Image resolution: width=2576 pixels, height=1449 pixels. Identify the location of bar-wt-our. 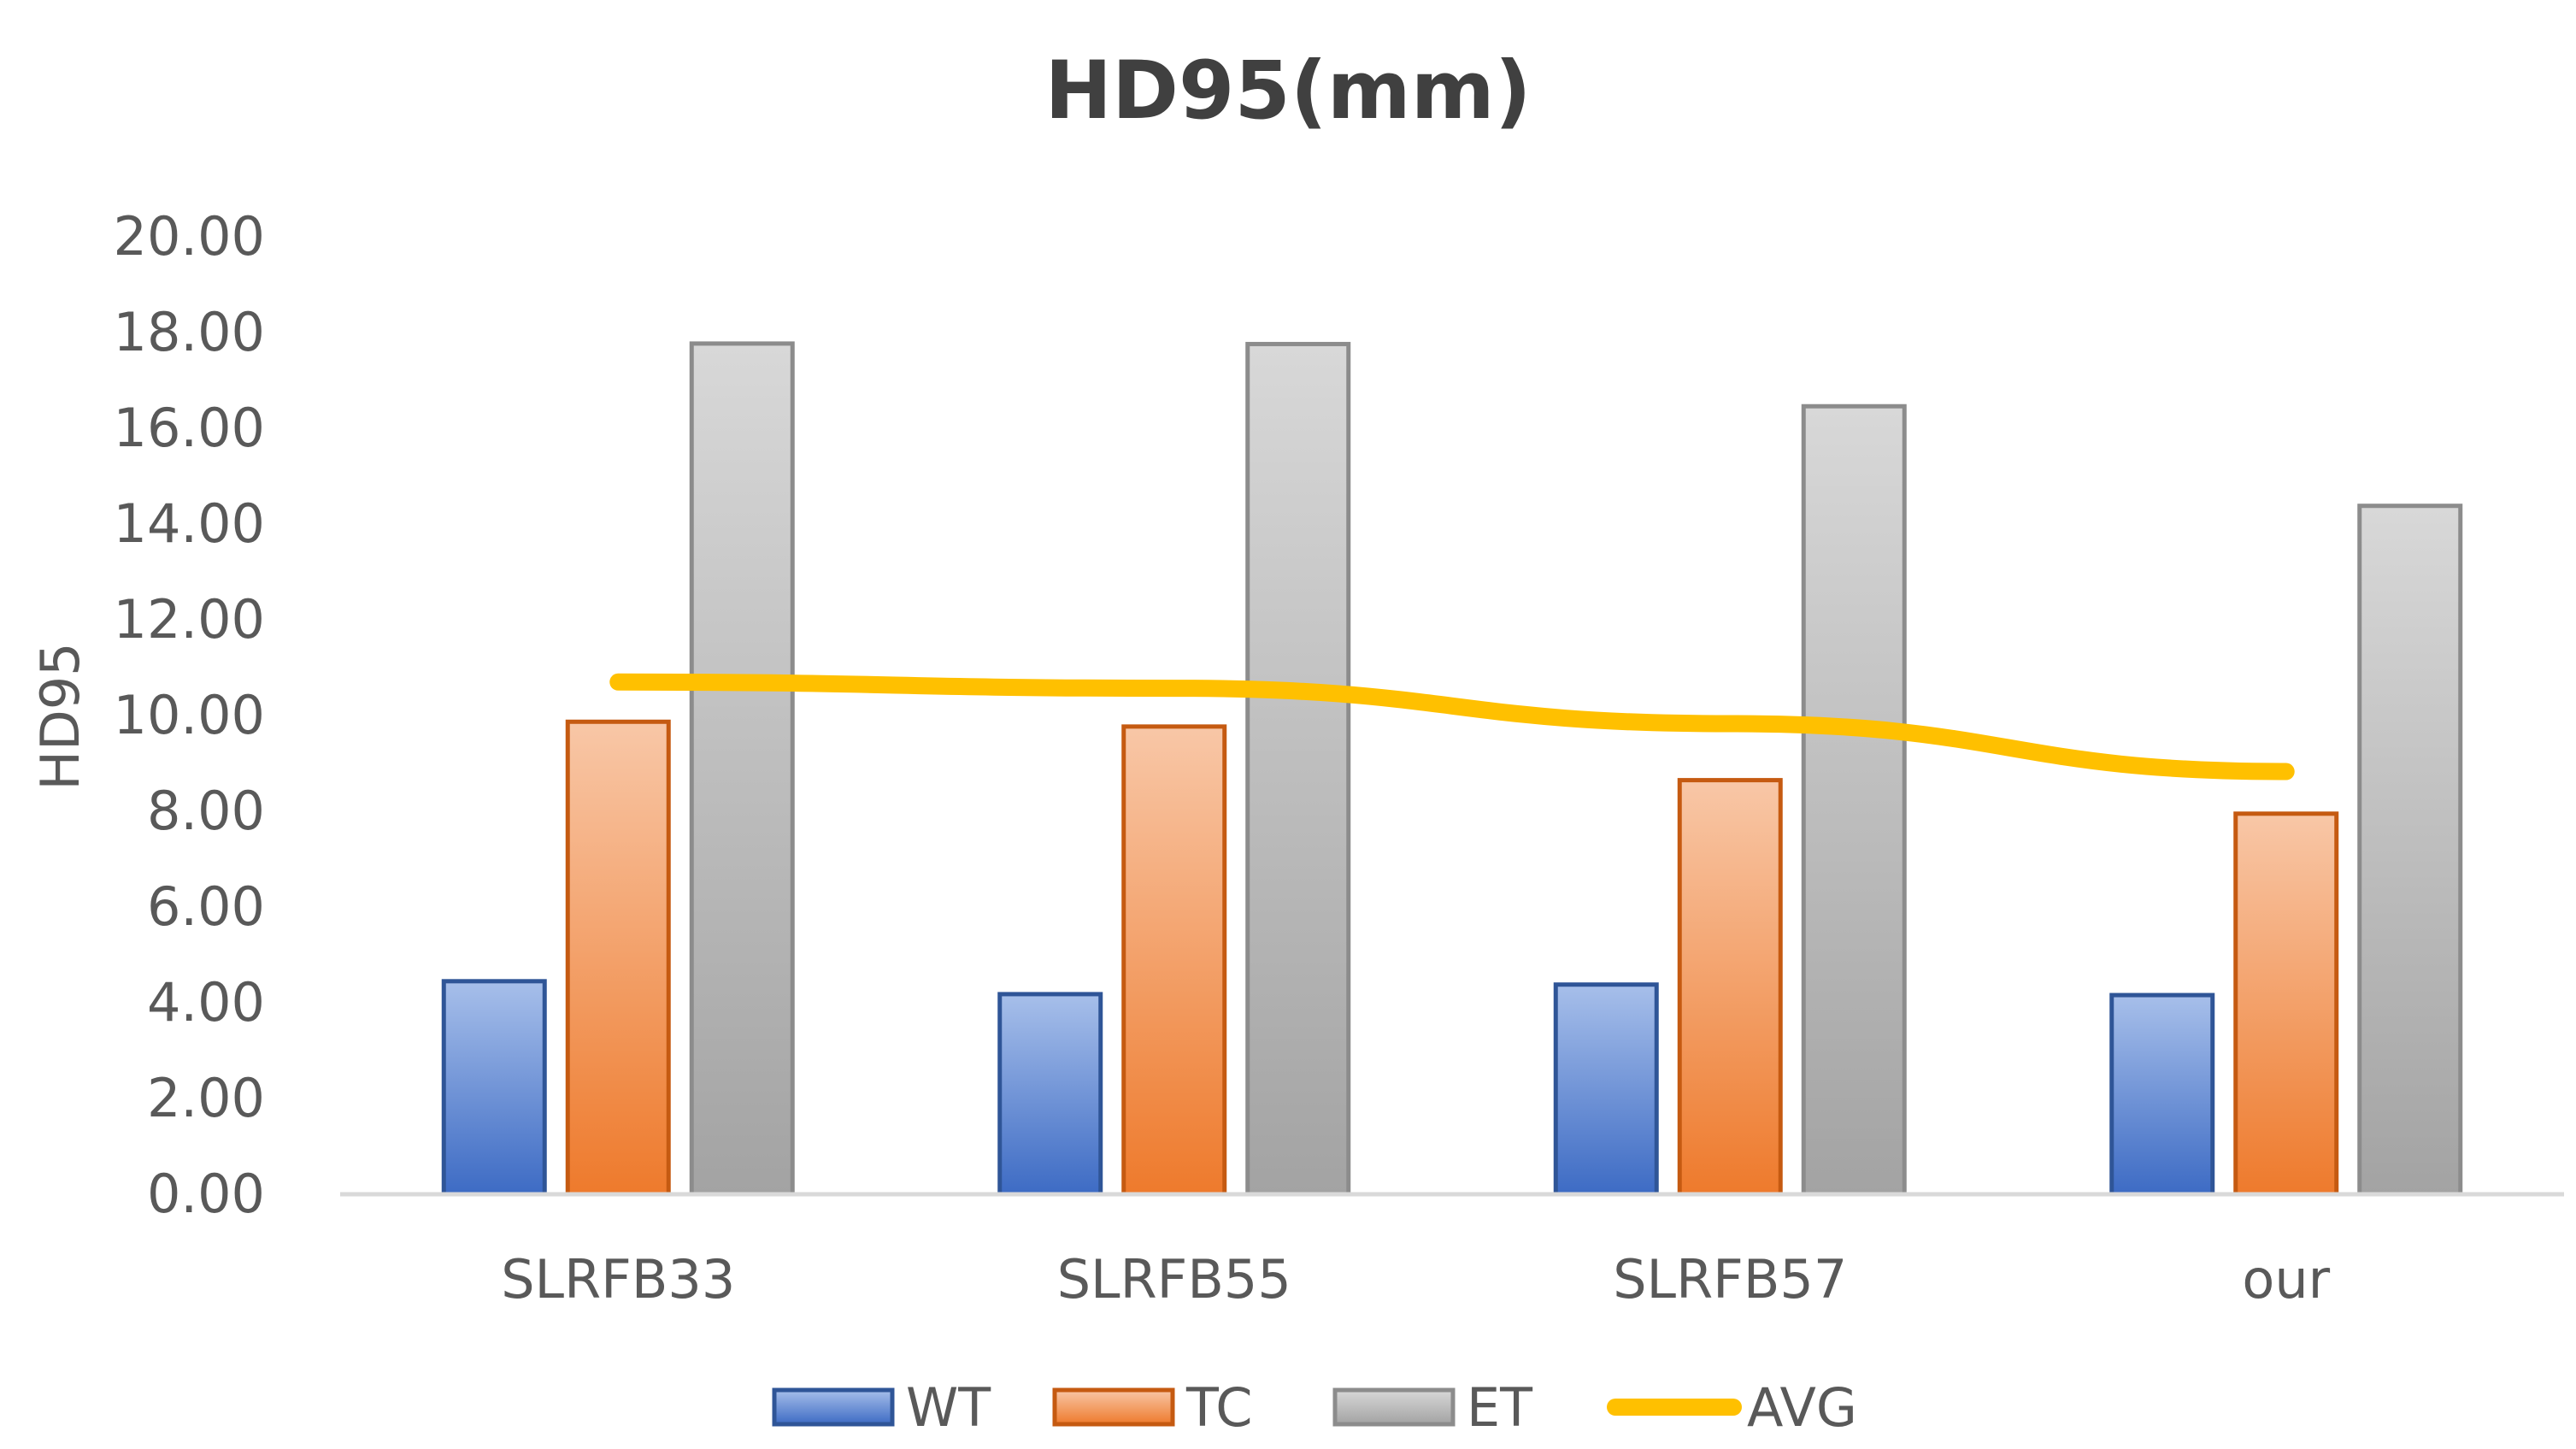
(2162, 1095).